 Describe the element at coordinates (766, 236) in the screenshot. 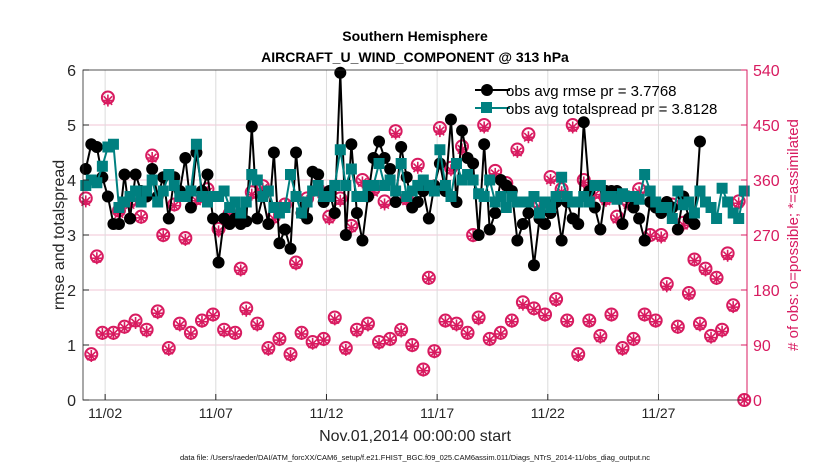

I see `y-tick-label-right: 270` at that location.